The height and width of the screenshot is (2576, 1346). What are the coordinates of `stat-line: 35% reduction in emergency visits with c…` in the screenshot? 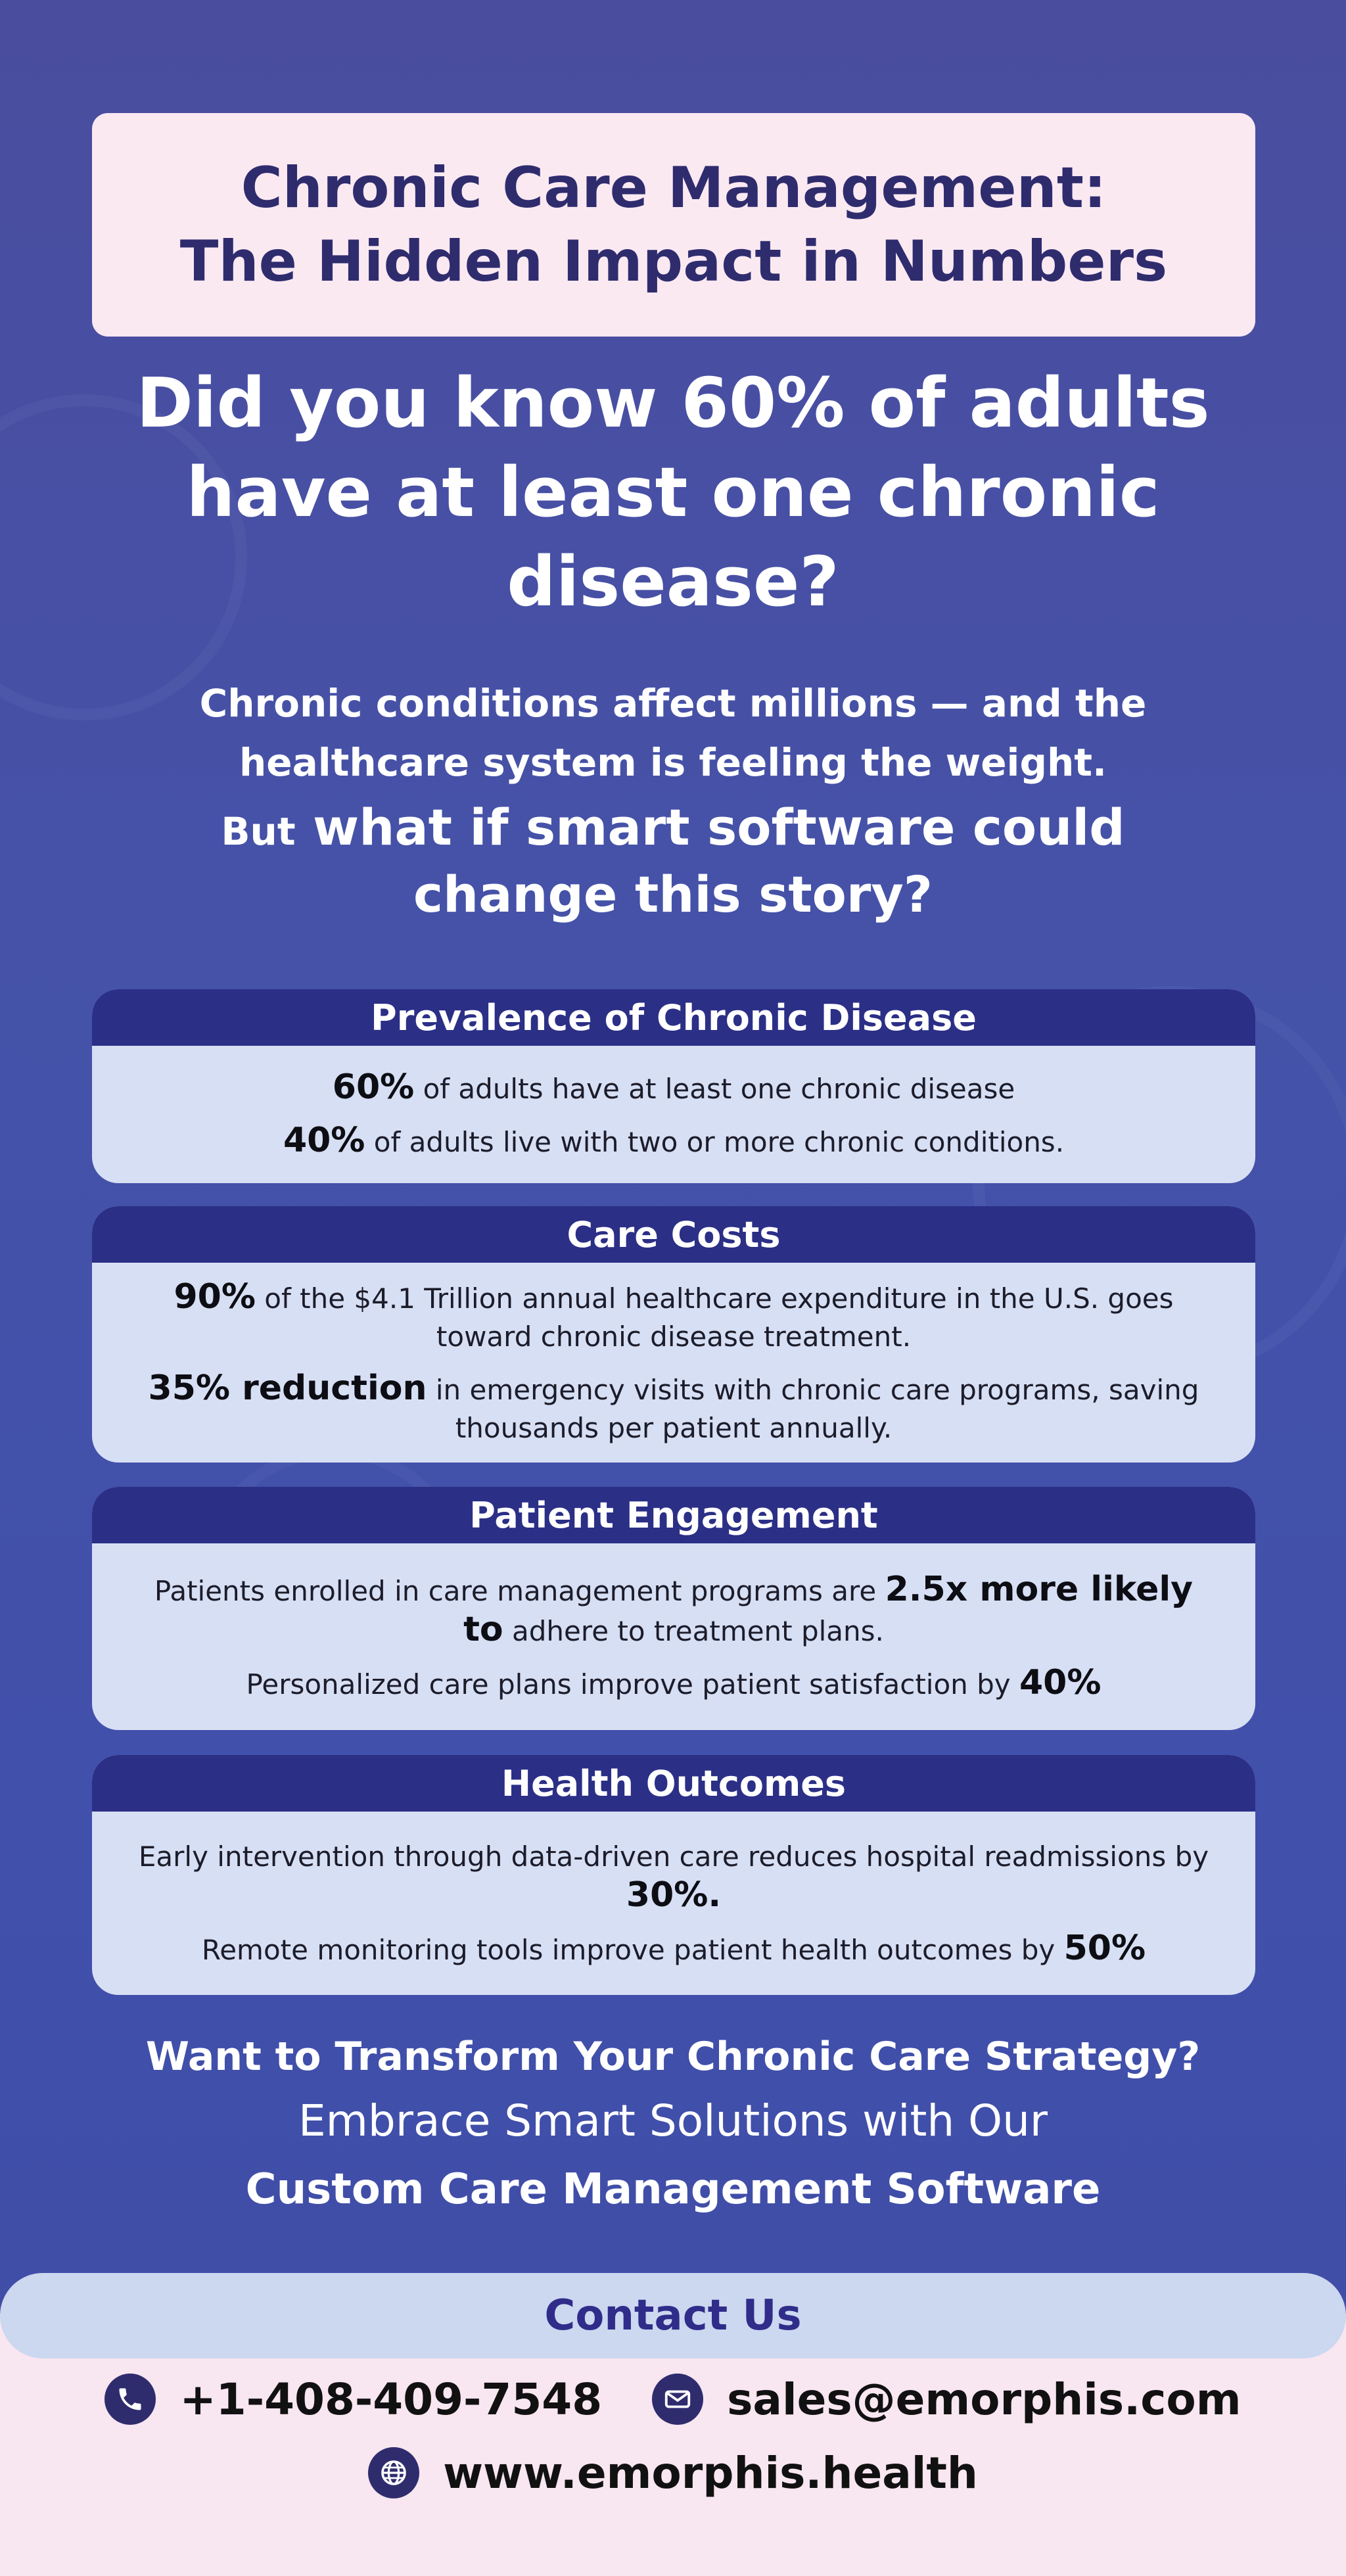 It's located at (673, 1406).